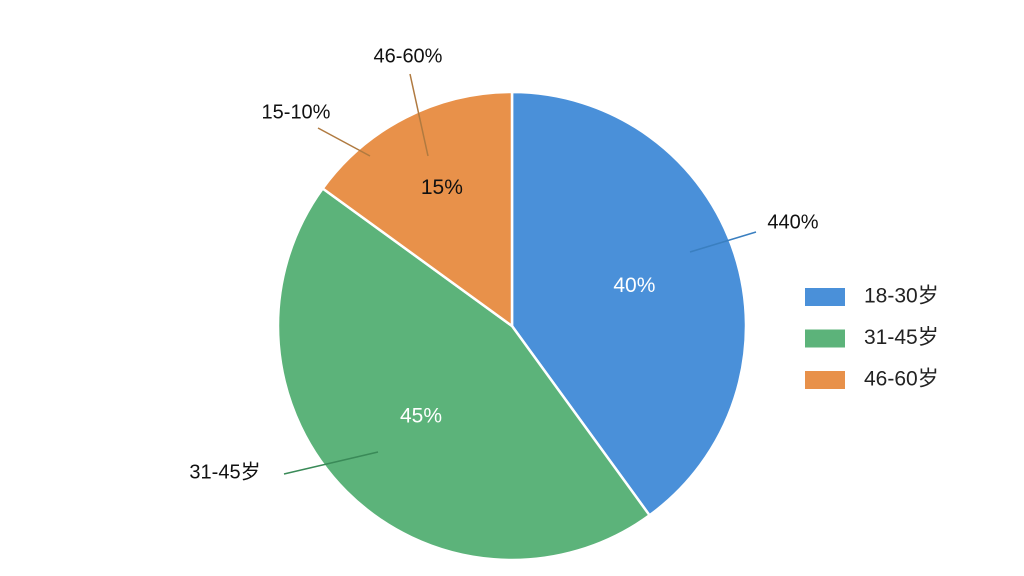 Image resolution: width=1024 pixels, height=576 pixels. I want to click on legend-label: 46-60岁, so click(901, 379).